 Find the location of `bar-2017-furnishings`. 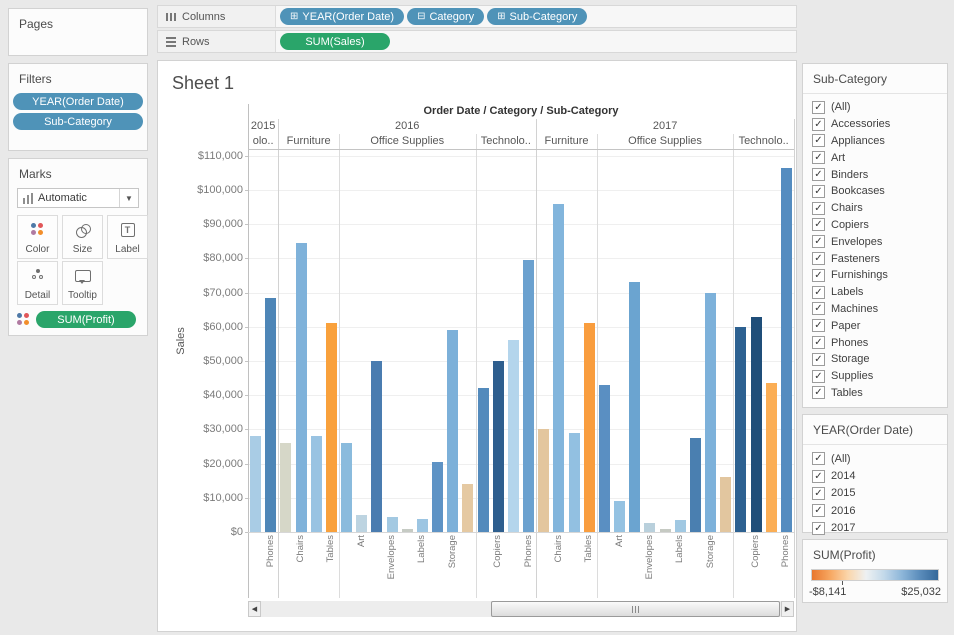

bar-2017-furnishings is located at coordinates (574, 482).